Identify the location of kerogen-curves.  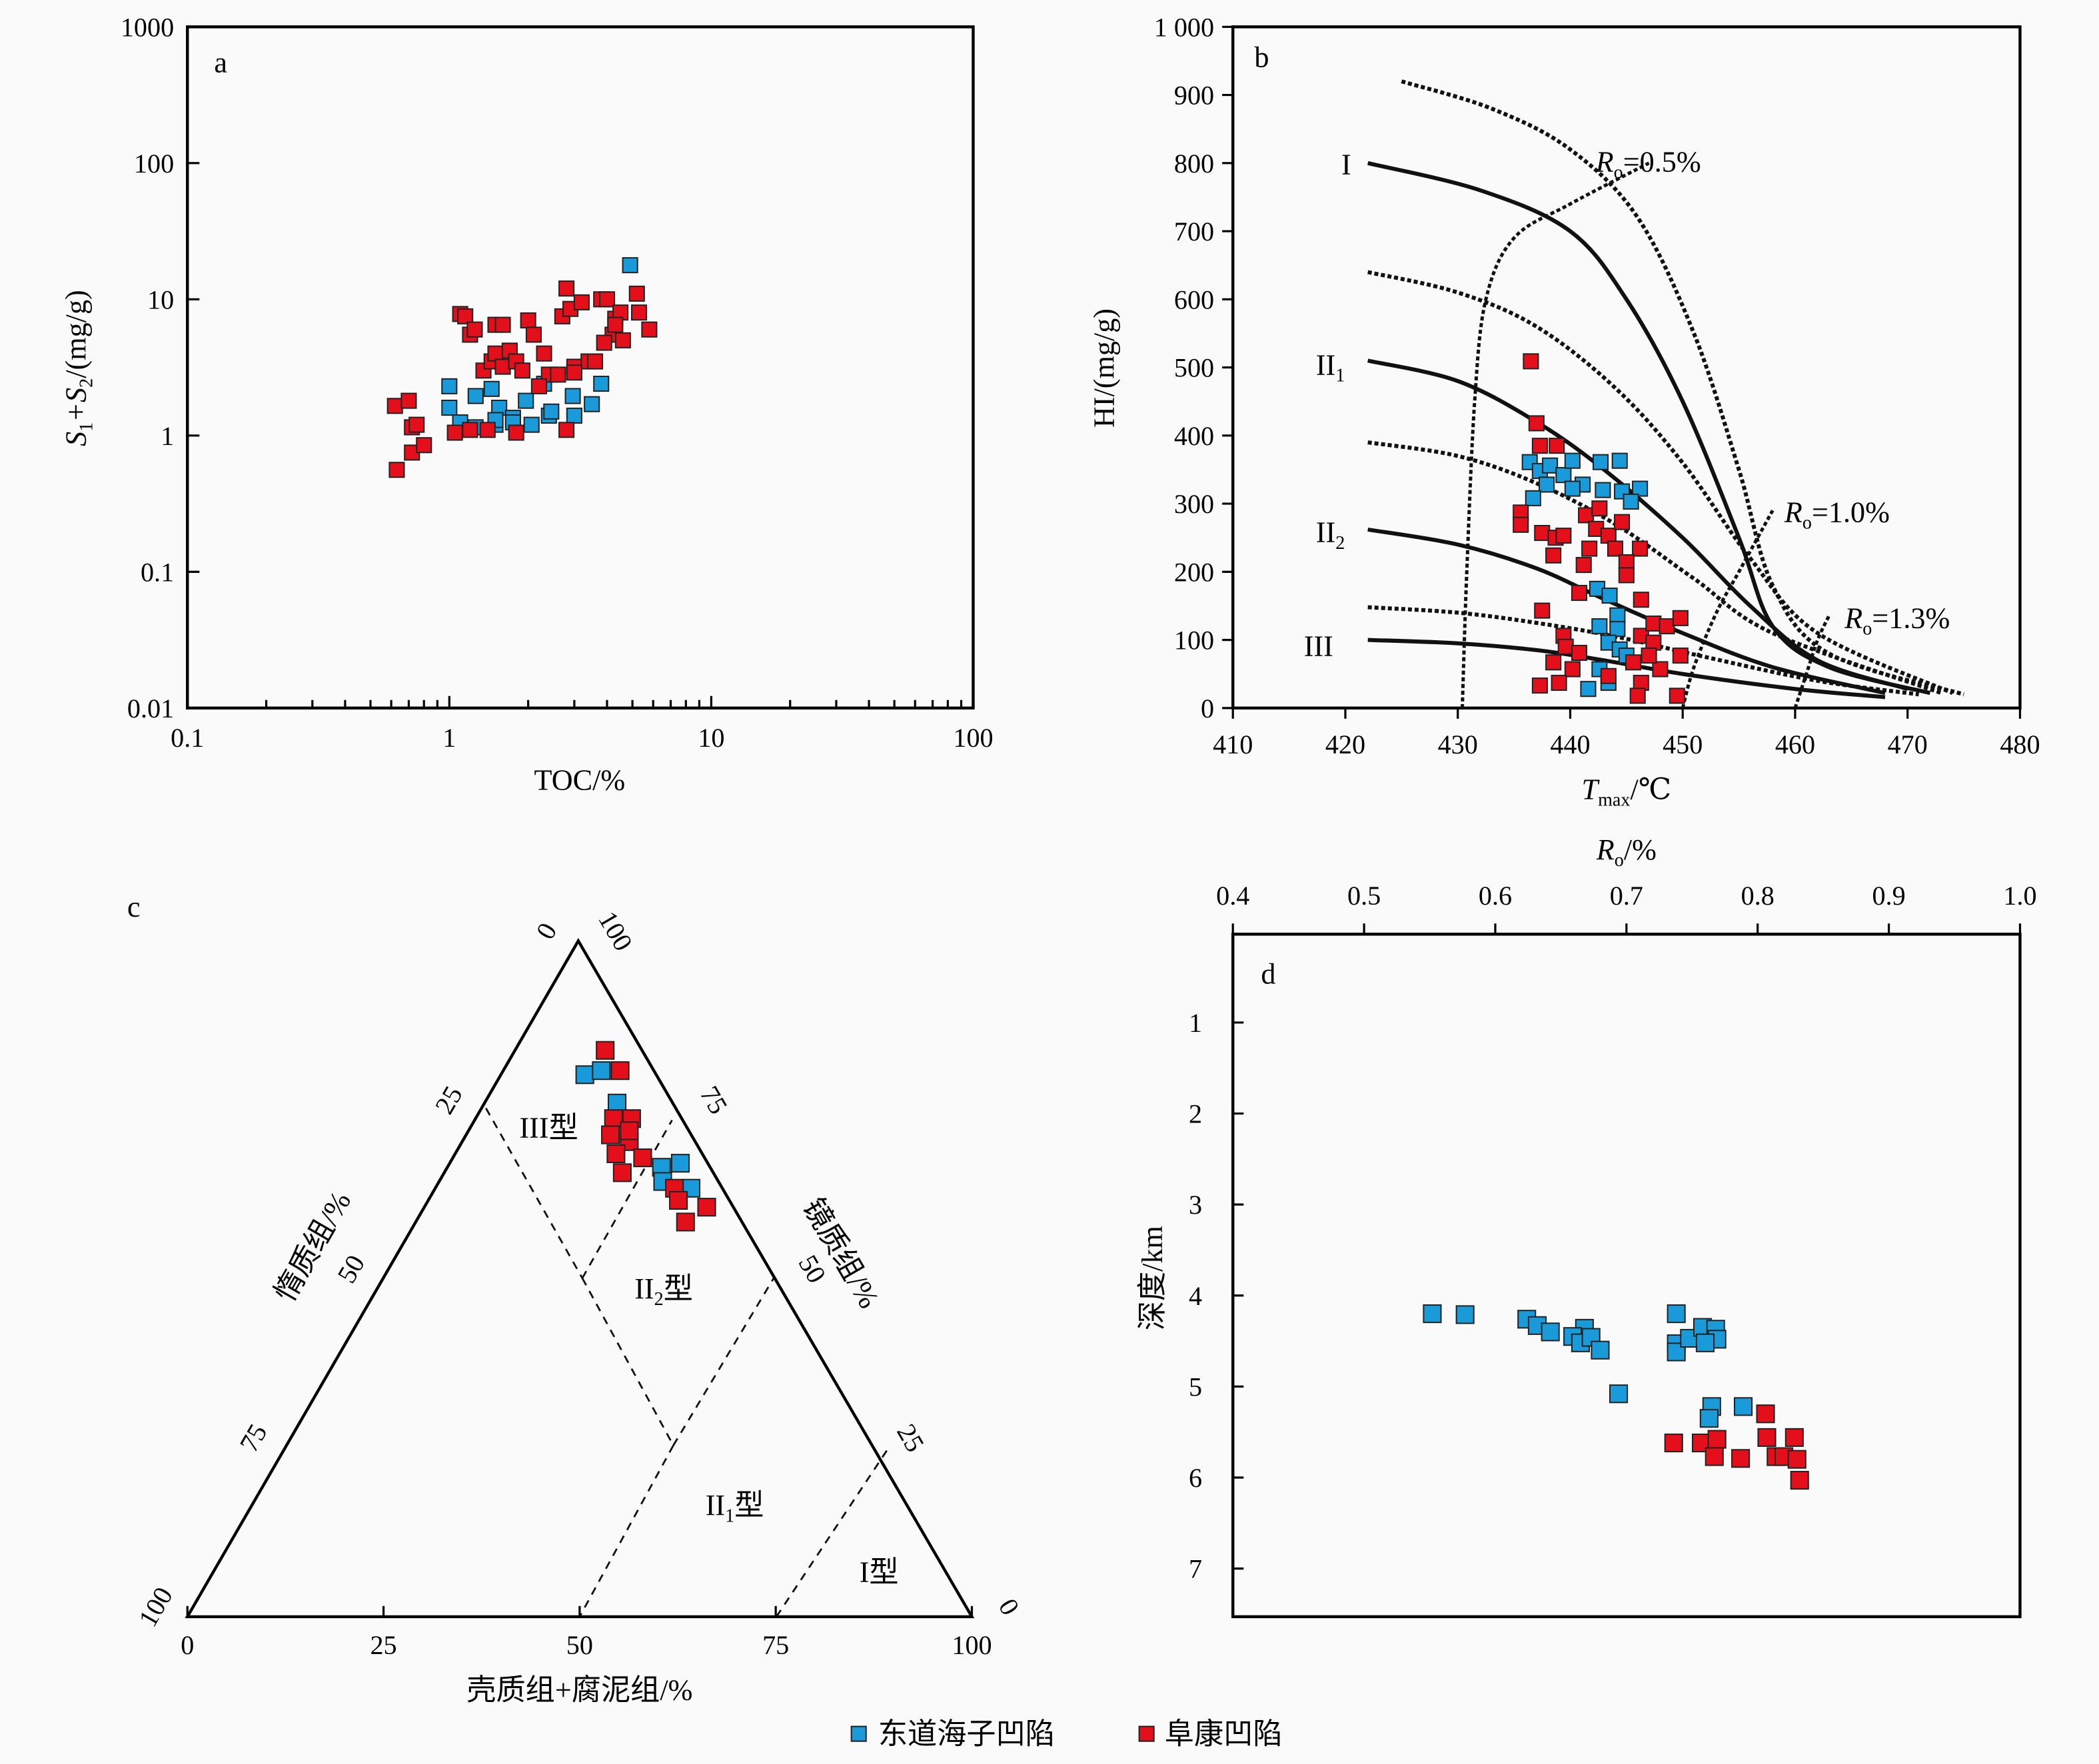
(1665, 394).